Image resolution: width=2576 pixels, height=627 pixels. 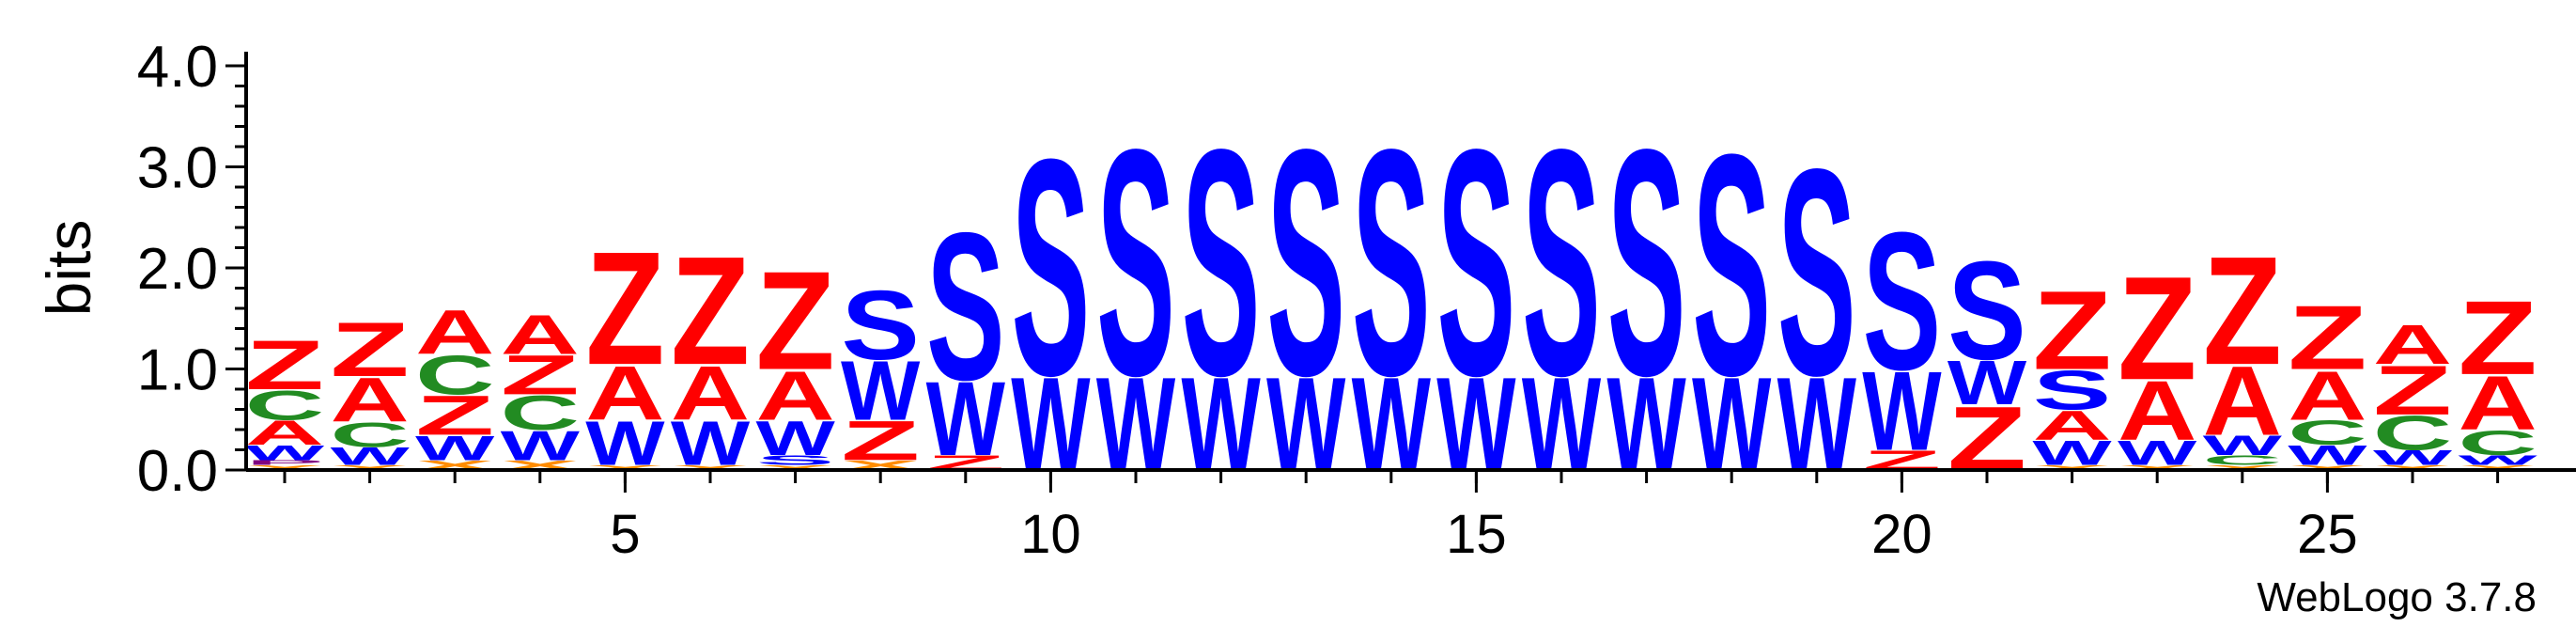 What do you see at coordinates (625, 534) in the screenshot?
I see `x-tick-label: 5` at bounding box center [625, 534].